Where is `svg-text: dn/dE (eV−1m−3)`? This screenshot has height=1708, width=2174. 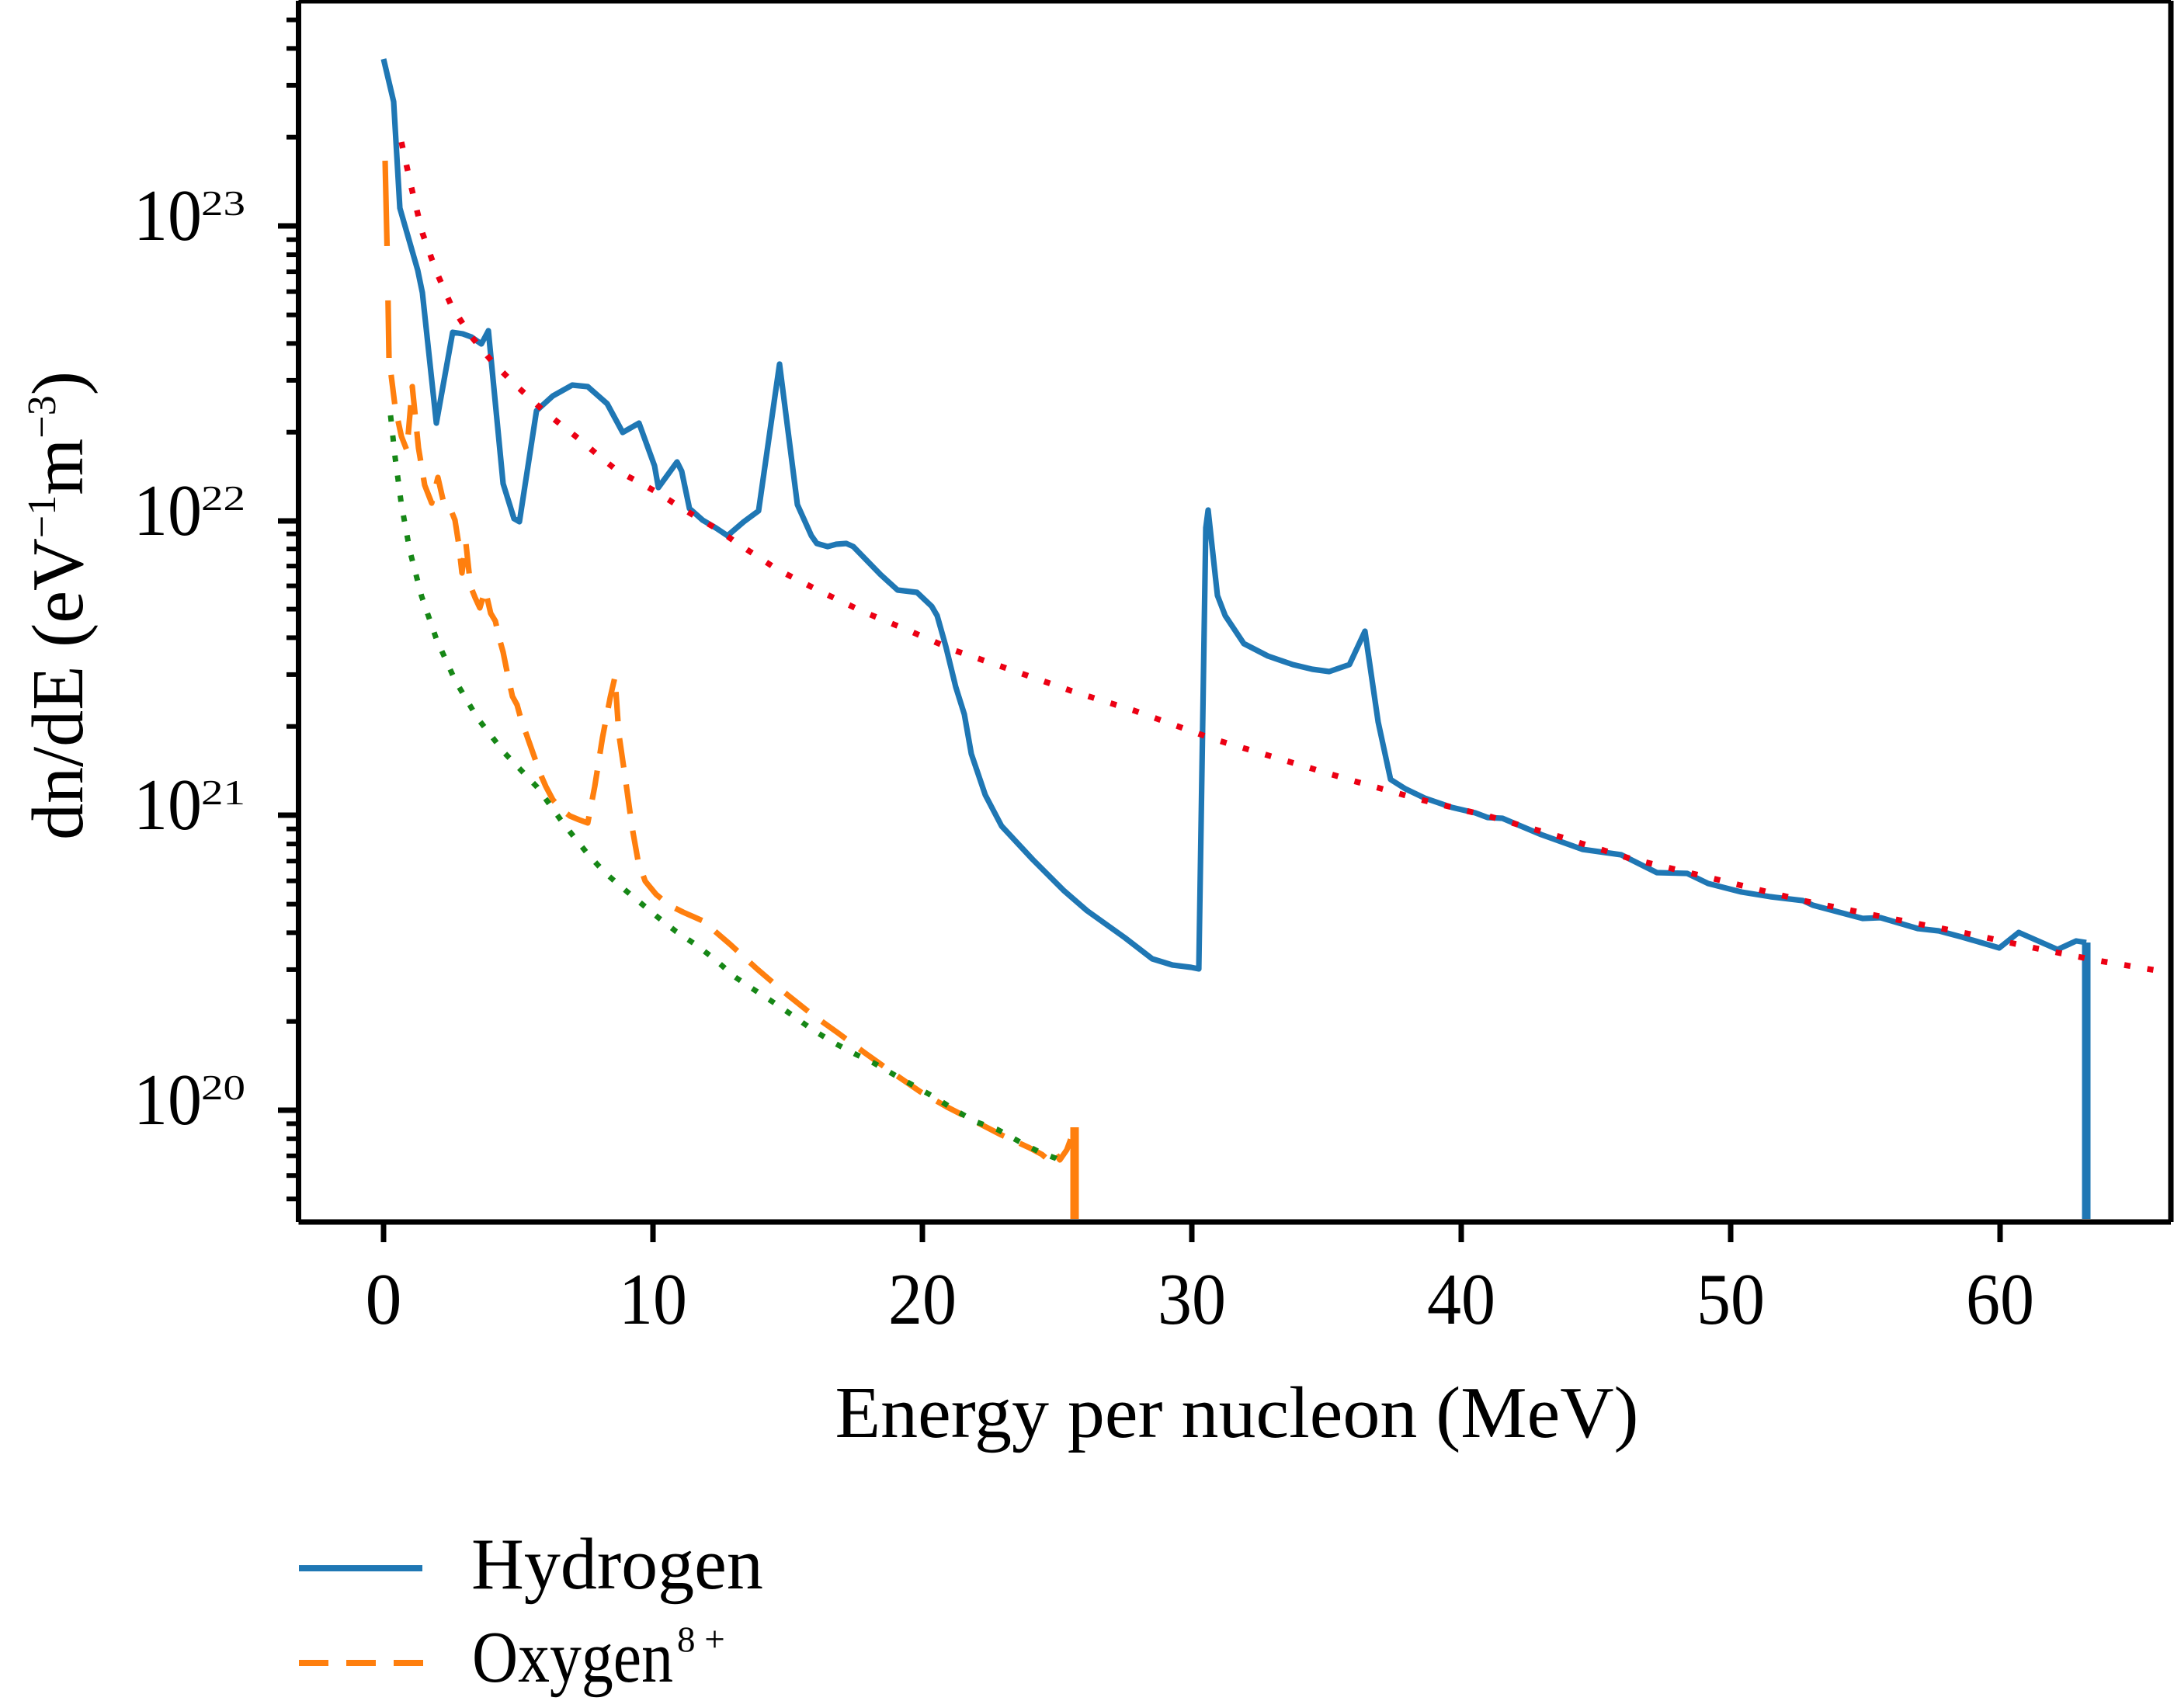 svg-text: dn/dE (eV−1m−3) is located at coordinates (59, 605).